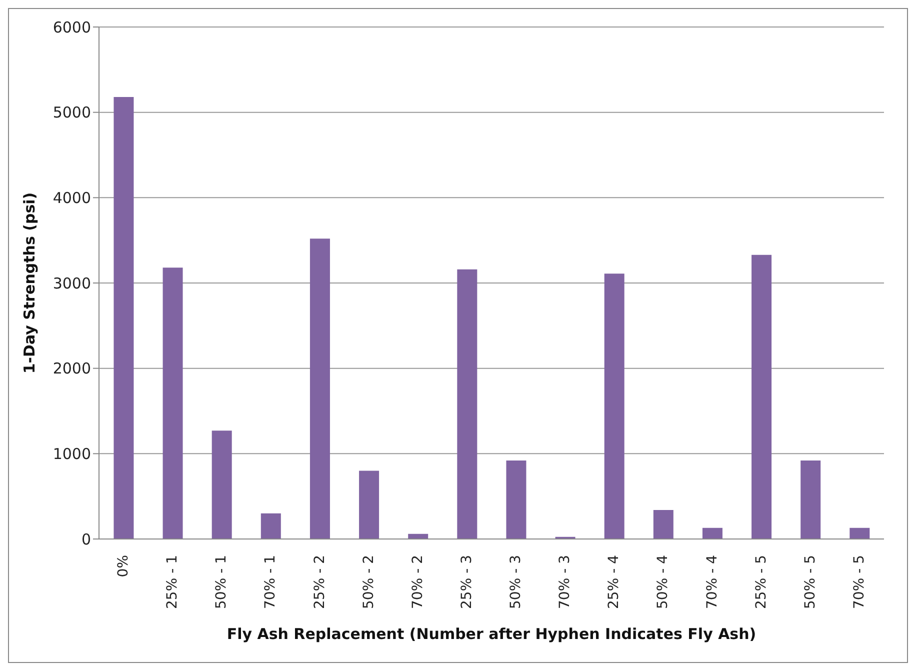 The image size is (910, 670). Describe the element at coordinates (71, 113) in the screenshot. I see `y-tick-label: 5000` at that location.